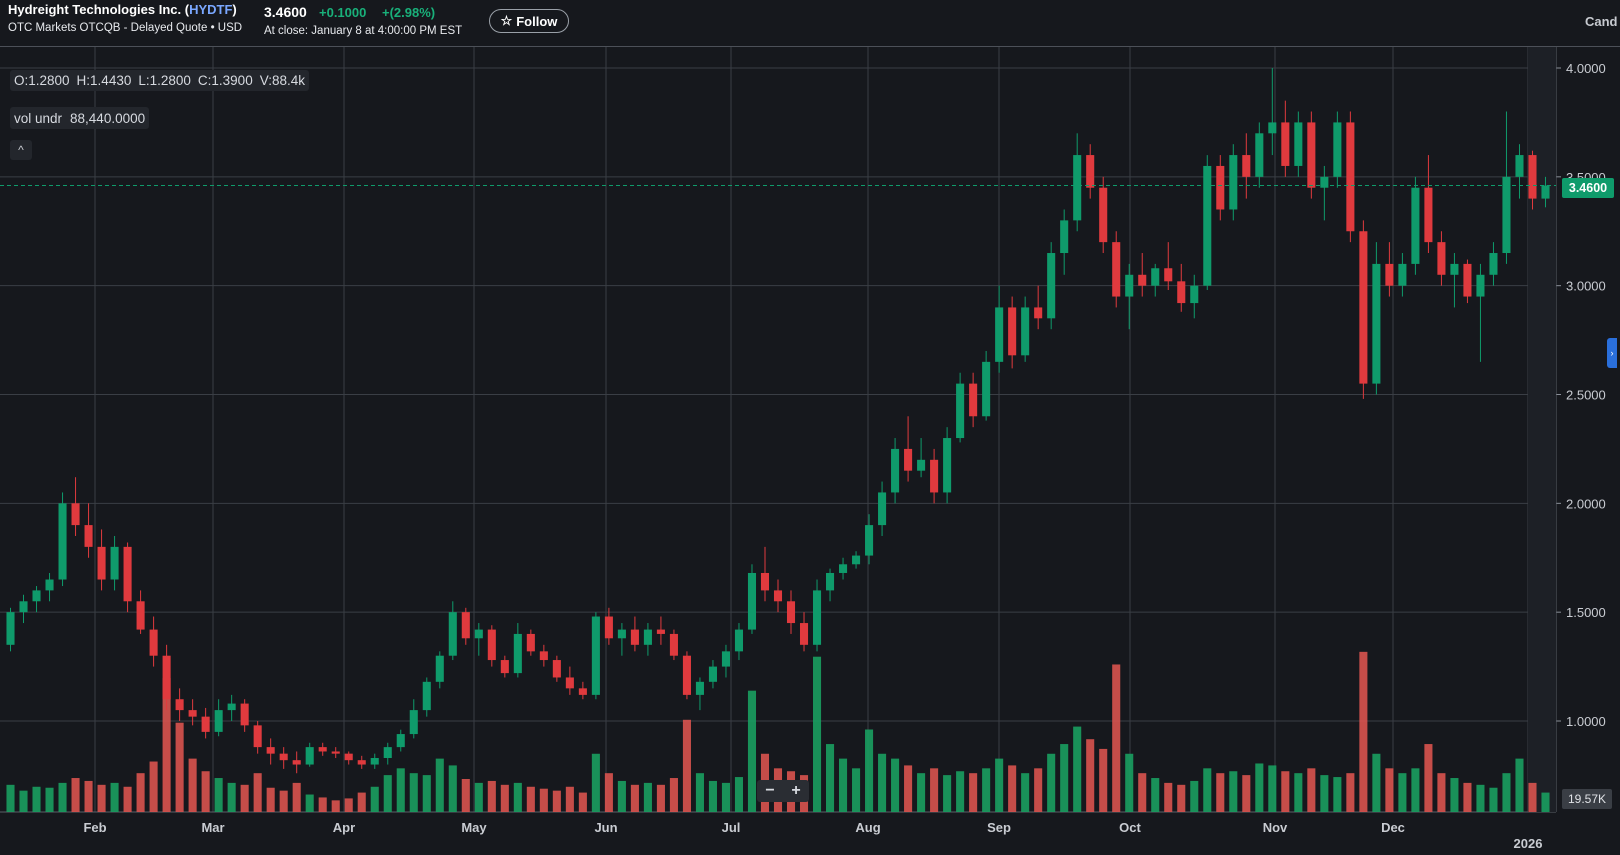 This screenshot has width=1620, height=855. Describe the element at coordinates (770, 790) in the screenshot. I see `zoom-out-button: −` at that location.